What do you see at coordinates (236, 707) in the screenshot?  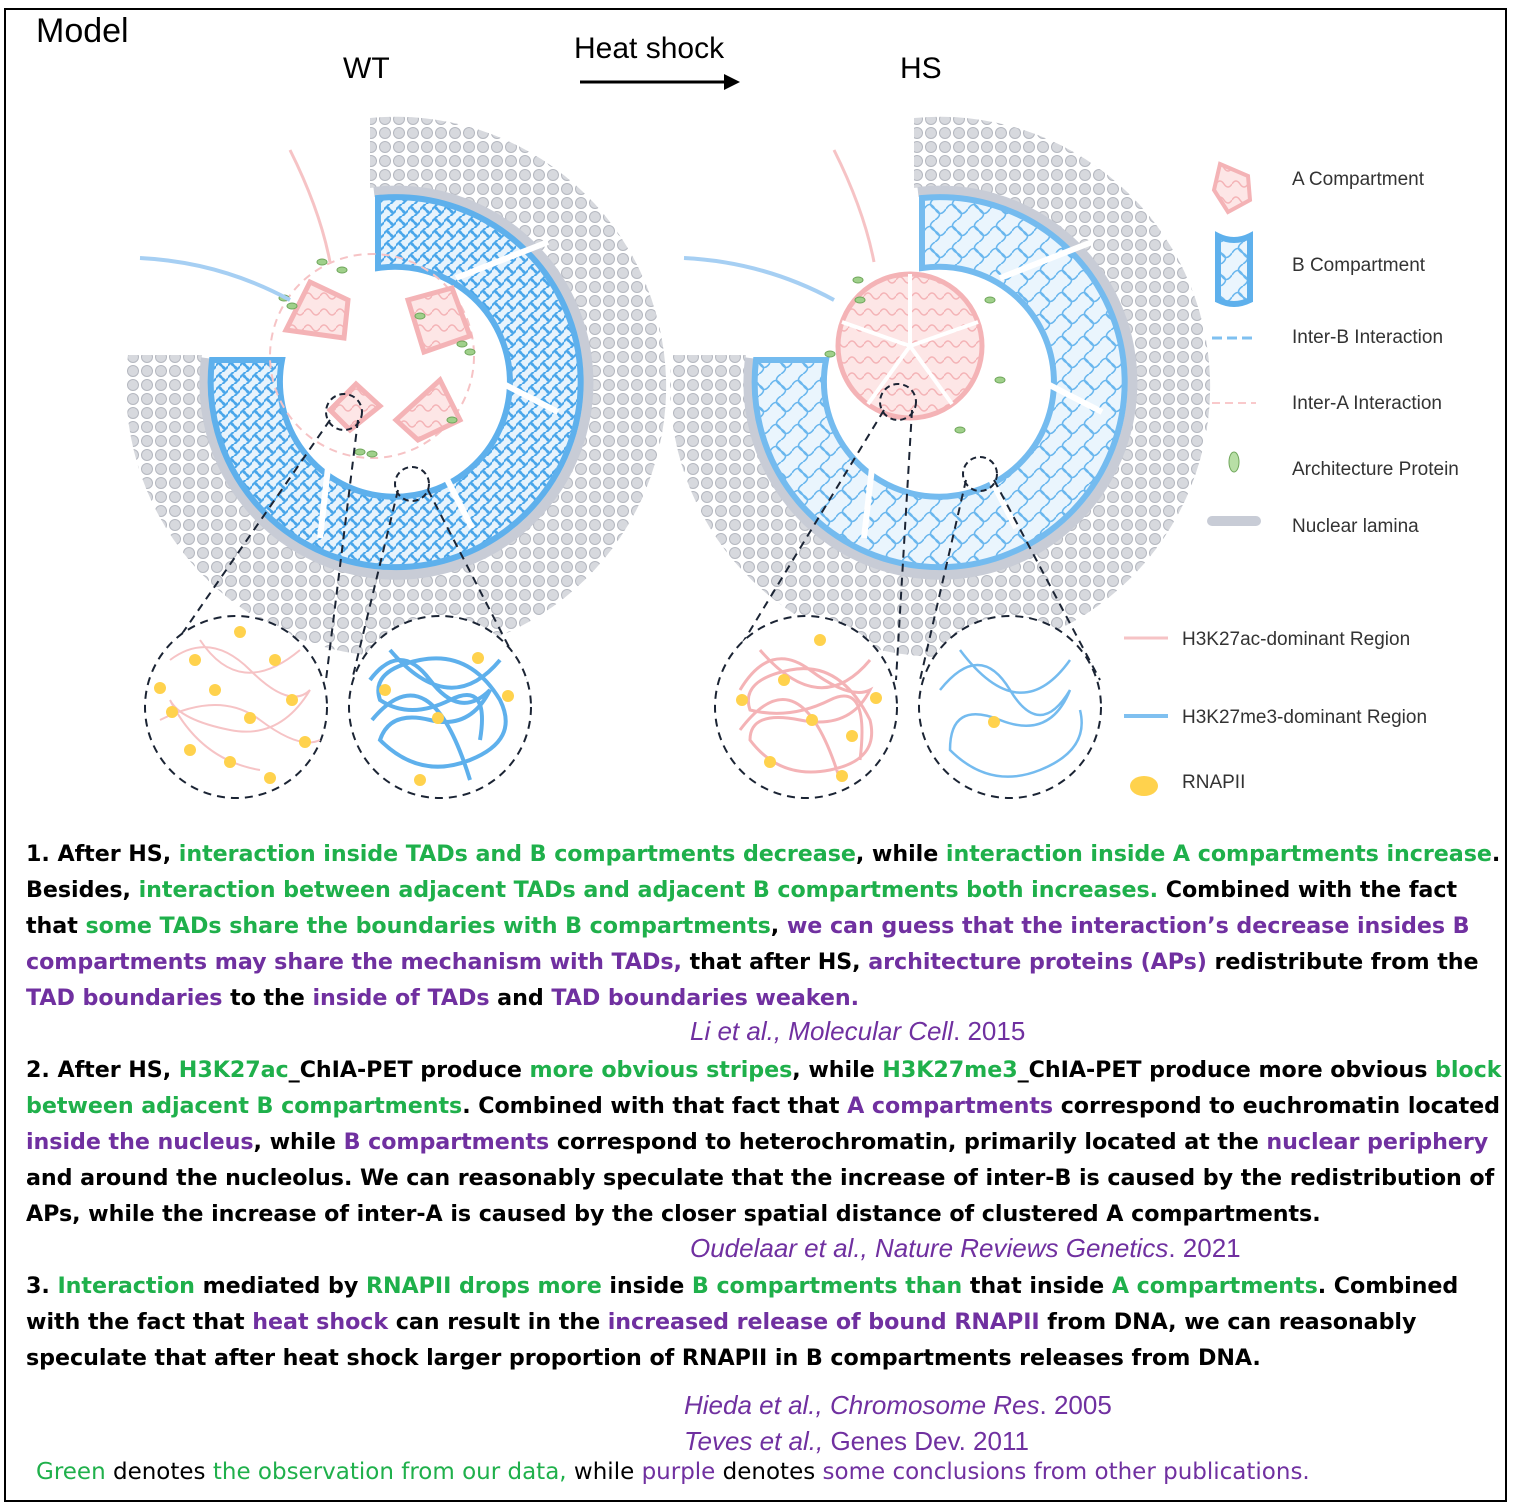 I see `wt-a-zoom-circle` at bounding box center [236, 707].